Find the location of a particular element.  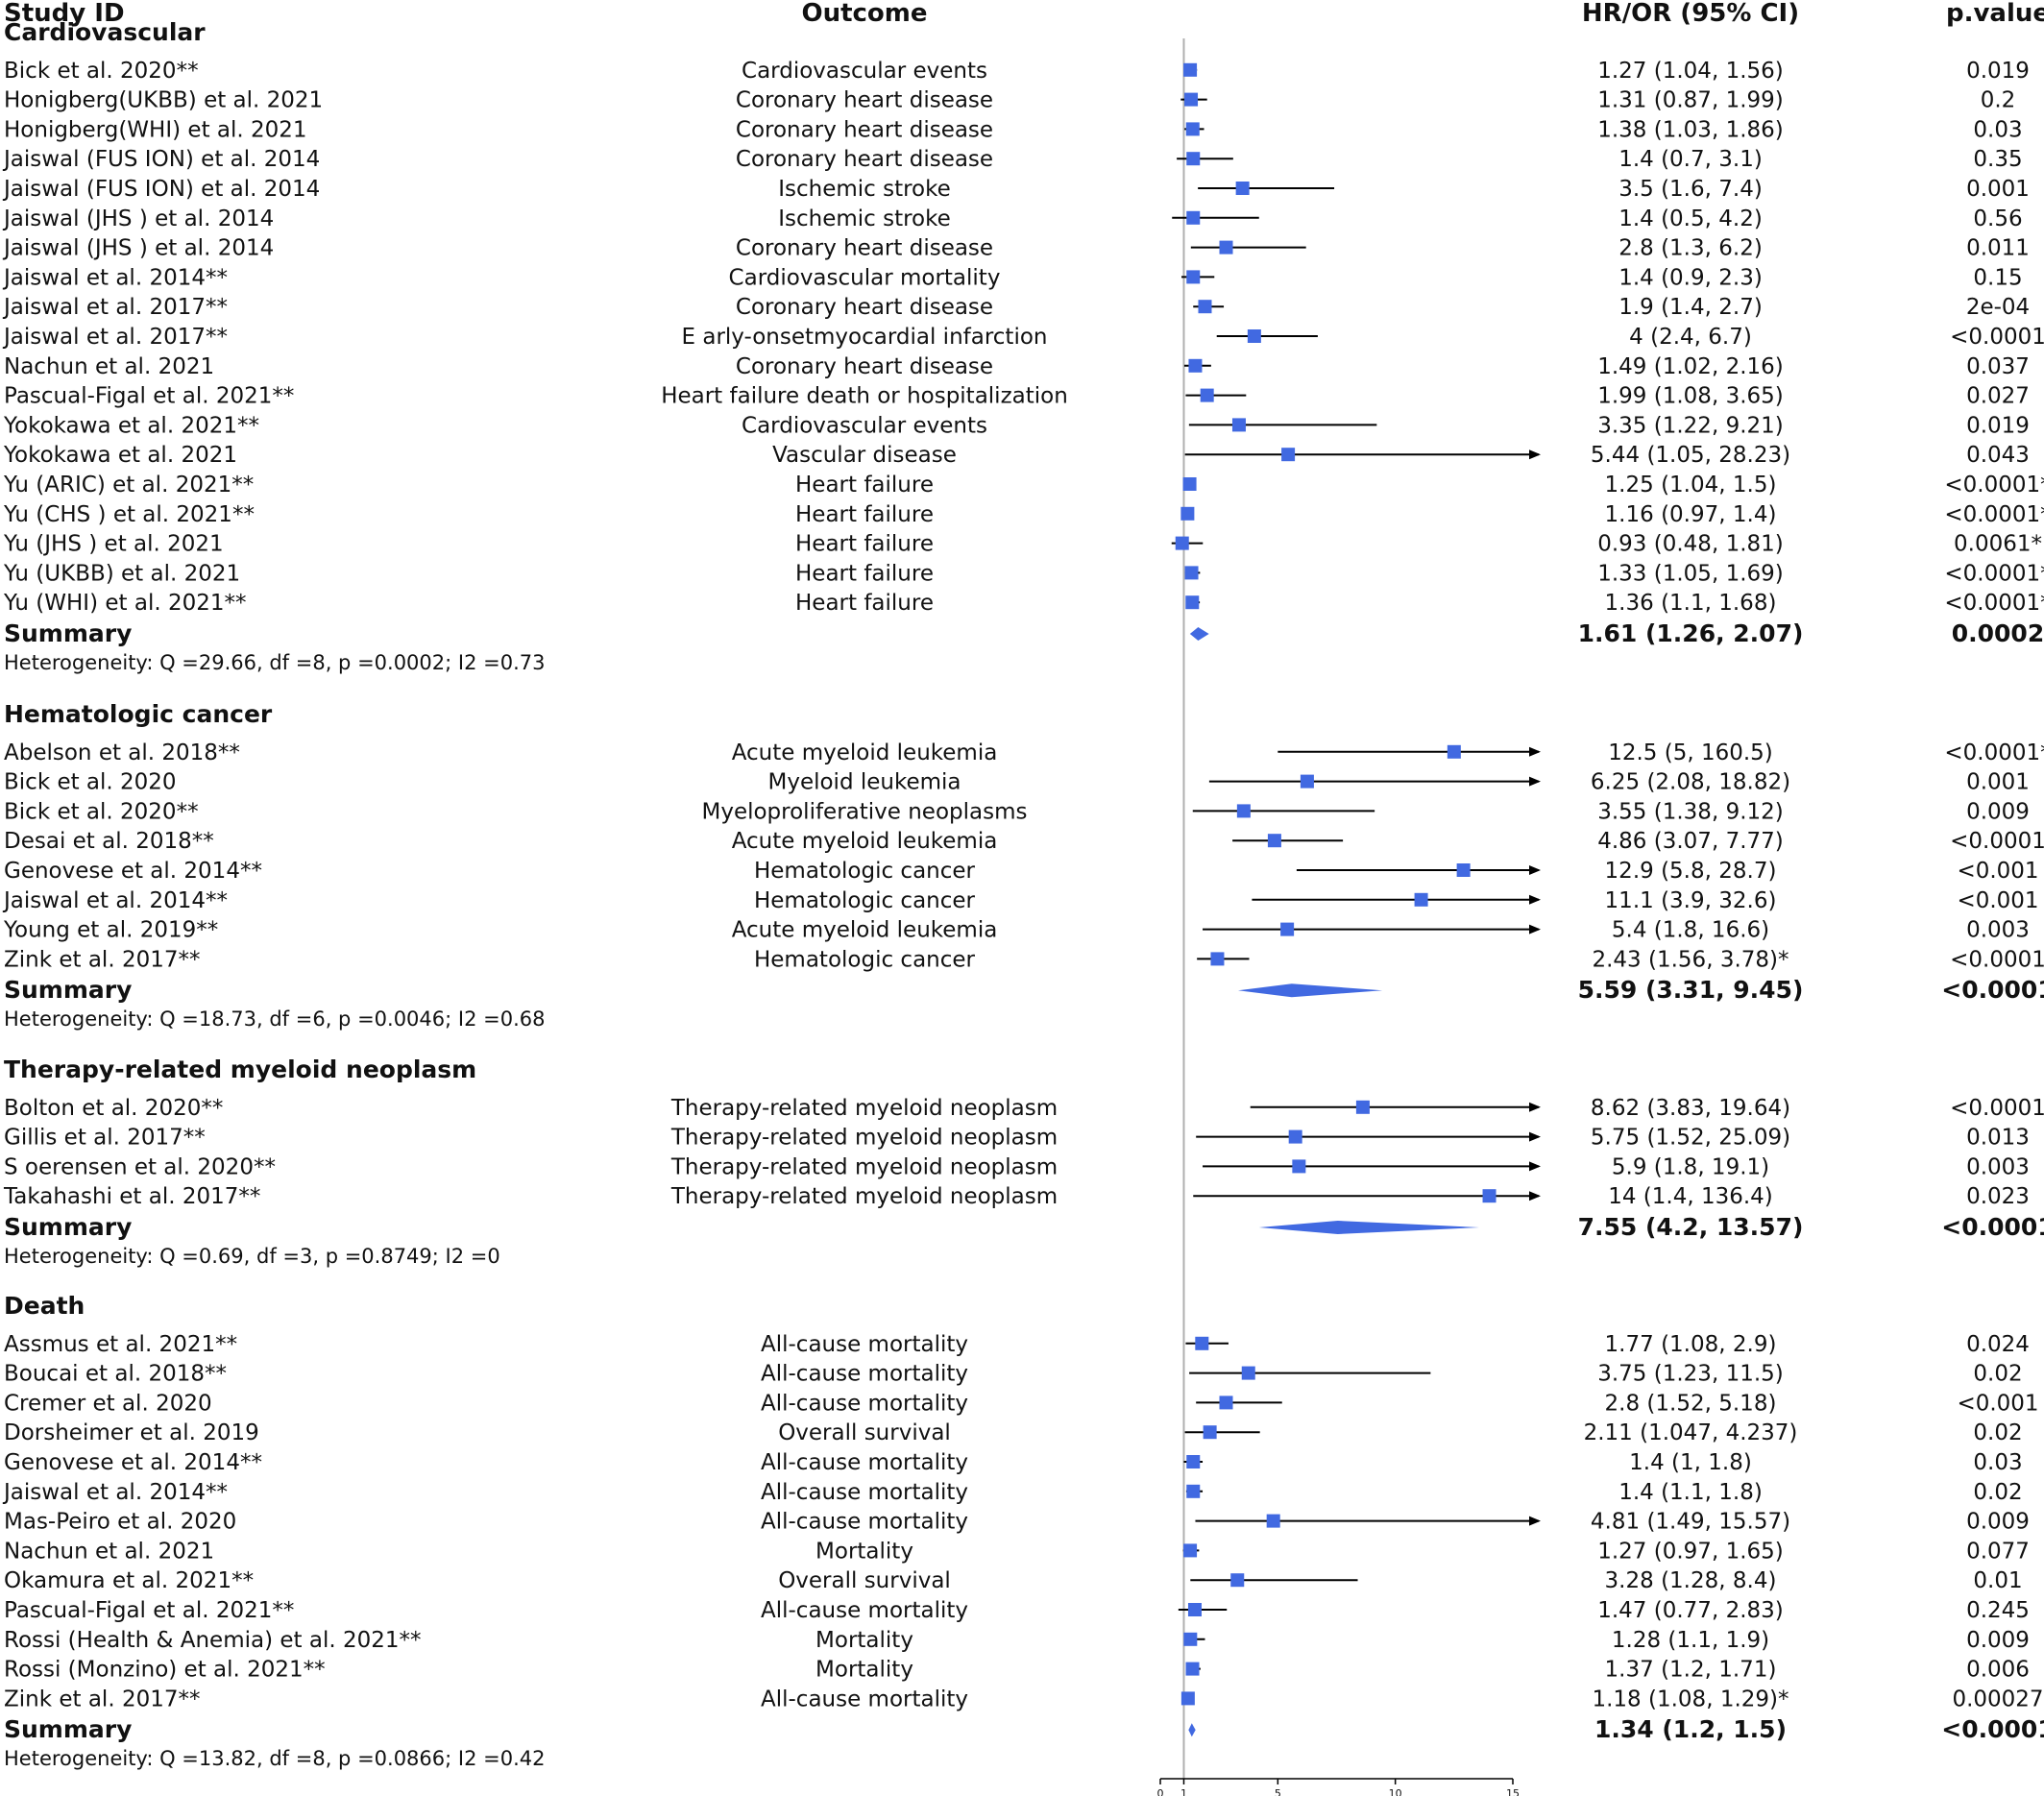

header-pvalue: p.value is located at coordinates (1995, 14).